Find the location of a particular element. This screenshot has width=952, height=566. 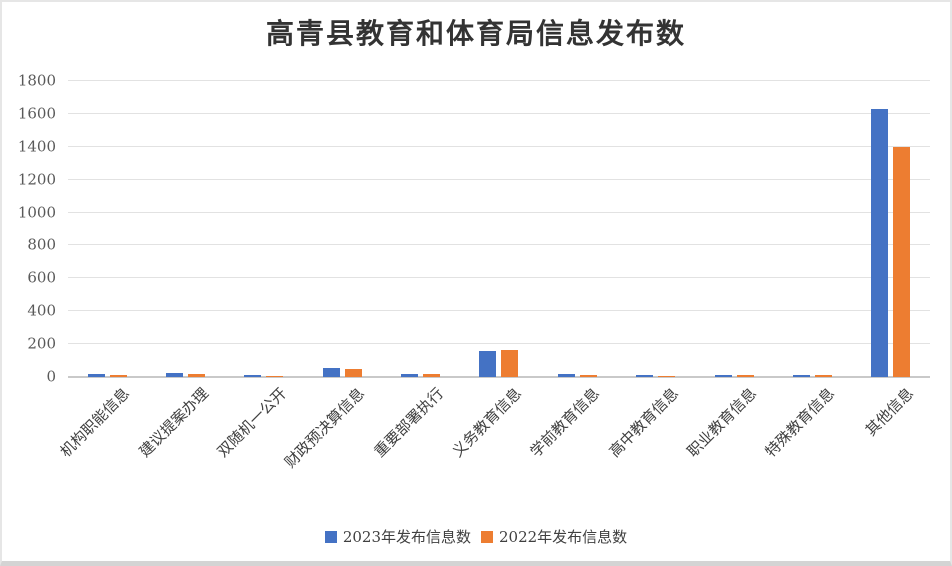

x-category-label-8: 高中教育信息 is located at coordinates (643, 422).